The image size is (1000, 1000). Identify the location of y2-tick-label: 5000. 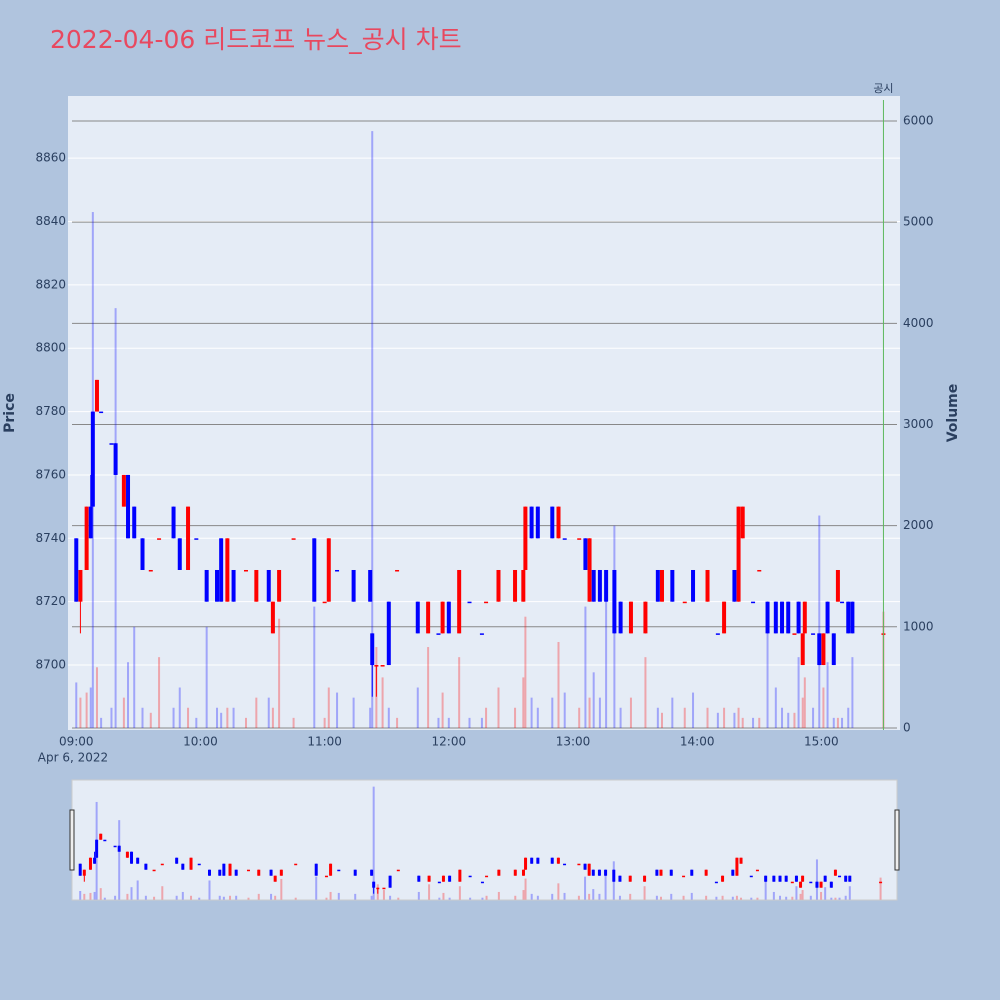
(918, 222).